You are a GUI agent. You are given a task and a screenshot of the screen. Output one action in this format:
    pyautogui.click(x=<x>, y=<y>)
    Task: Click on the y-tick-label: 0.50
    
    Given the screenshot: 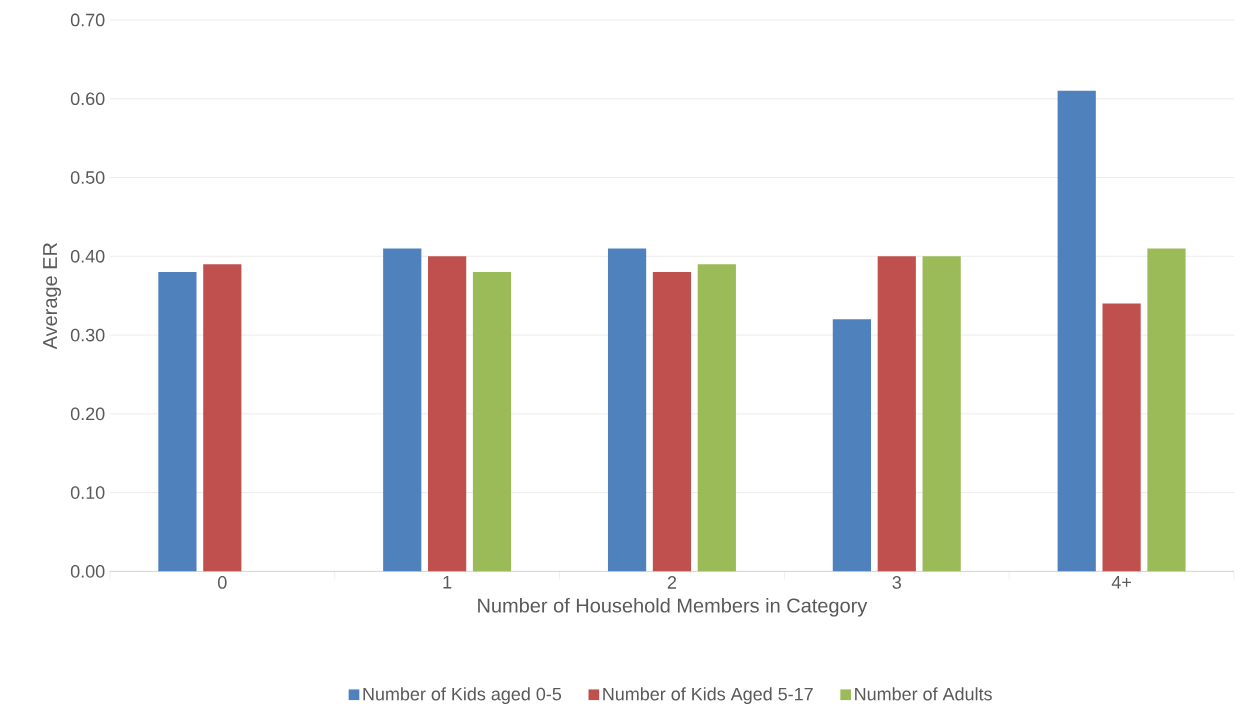 What is the action you would take?
    pyautogui.click(x=87, y=177)
    